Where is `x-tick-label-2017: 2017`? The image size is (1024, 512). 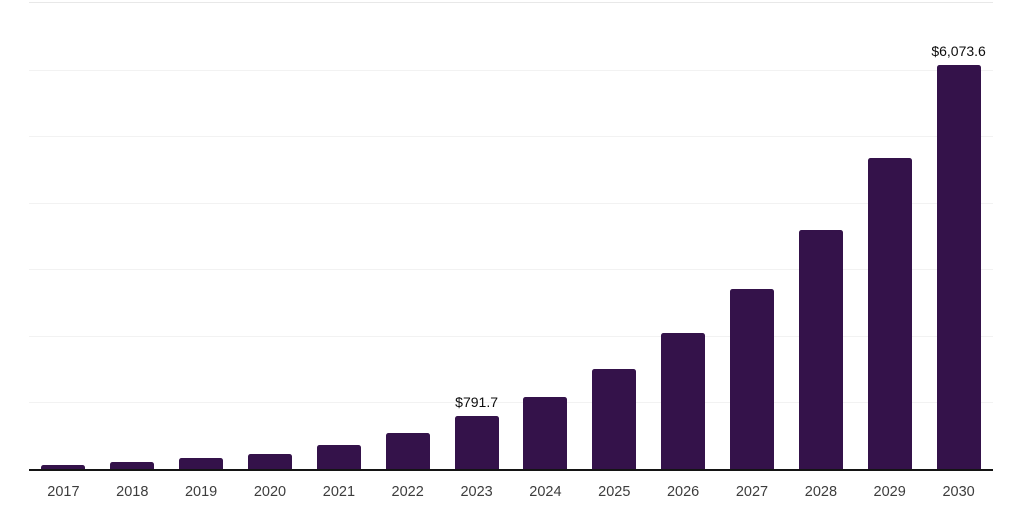 x-tick-label-2017: 2017 is located at coordinates (63, 492).